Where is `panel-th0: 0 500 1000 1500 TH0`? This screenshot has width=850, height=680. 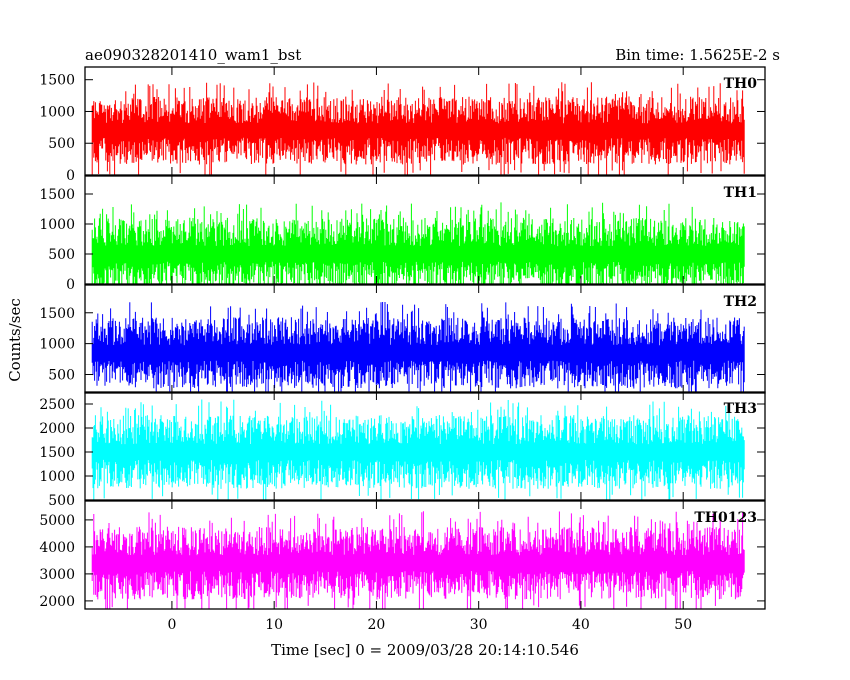 panel-th0: 0 500 1000 1500 TH0 is located at coordinates (402, 125).